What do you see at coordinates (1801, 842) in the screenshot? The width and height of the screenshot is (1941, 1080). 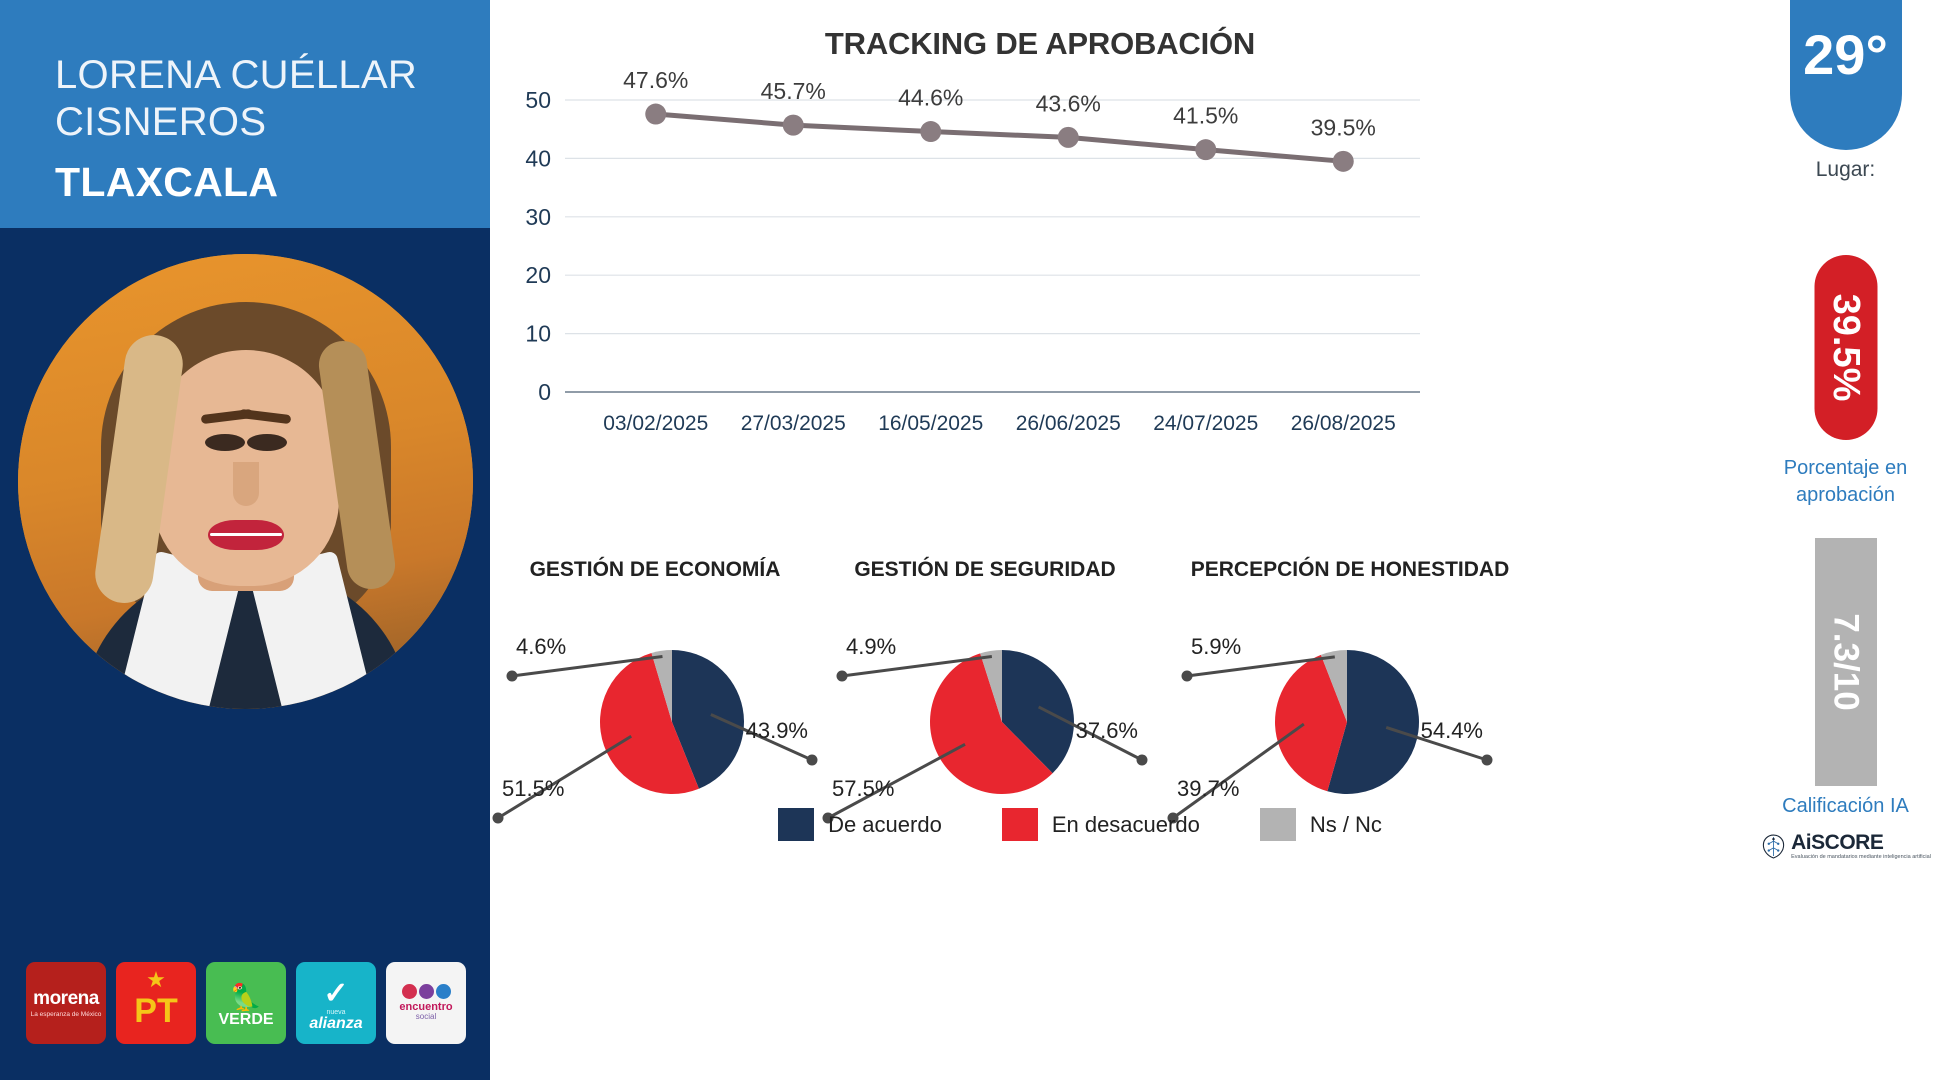 I see `aiscore-logo-ai: Ai` at bounding box center [1801, 842].